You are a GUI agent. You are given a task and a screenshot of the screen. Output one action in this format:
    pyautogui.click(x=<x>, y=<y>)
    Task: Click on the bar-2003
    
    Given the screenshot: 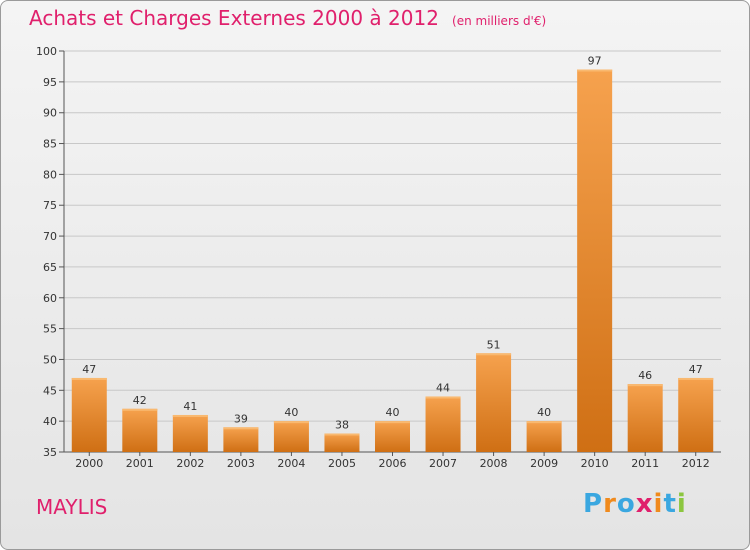 What is the action you would take?
    pyautogui.click(x=241, y=439)
    